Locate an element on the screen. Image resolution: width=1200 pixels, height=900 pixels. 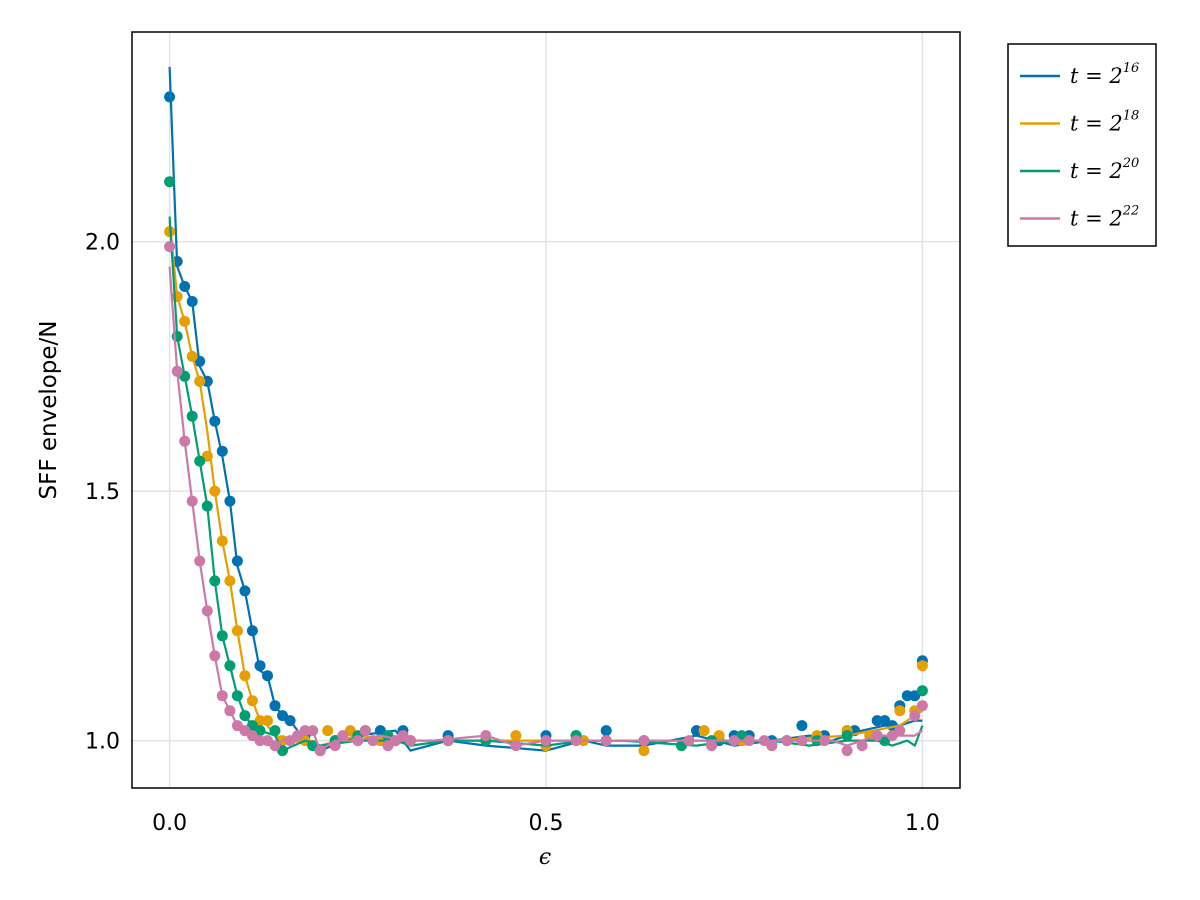
y-tick-label: 1.0 is located at coordinates (102, 742).